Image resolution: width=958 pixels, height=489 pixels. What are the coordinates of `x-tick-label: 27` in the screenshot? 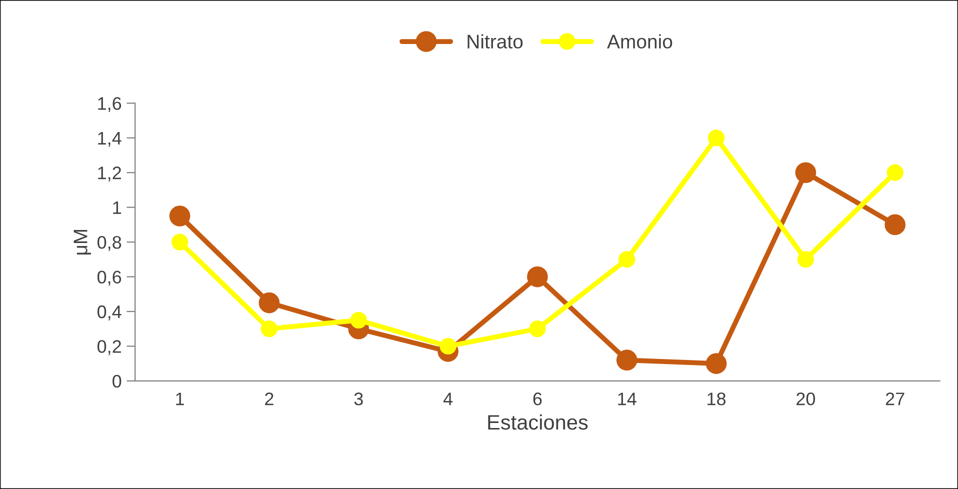 It's located at (895, 399).